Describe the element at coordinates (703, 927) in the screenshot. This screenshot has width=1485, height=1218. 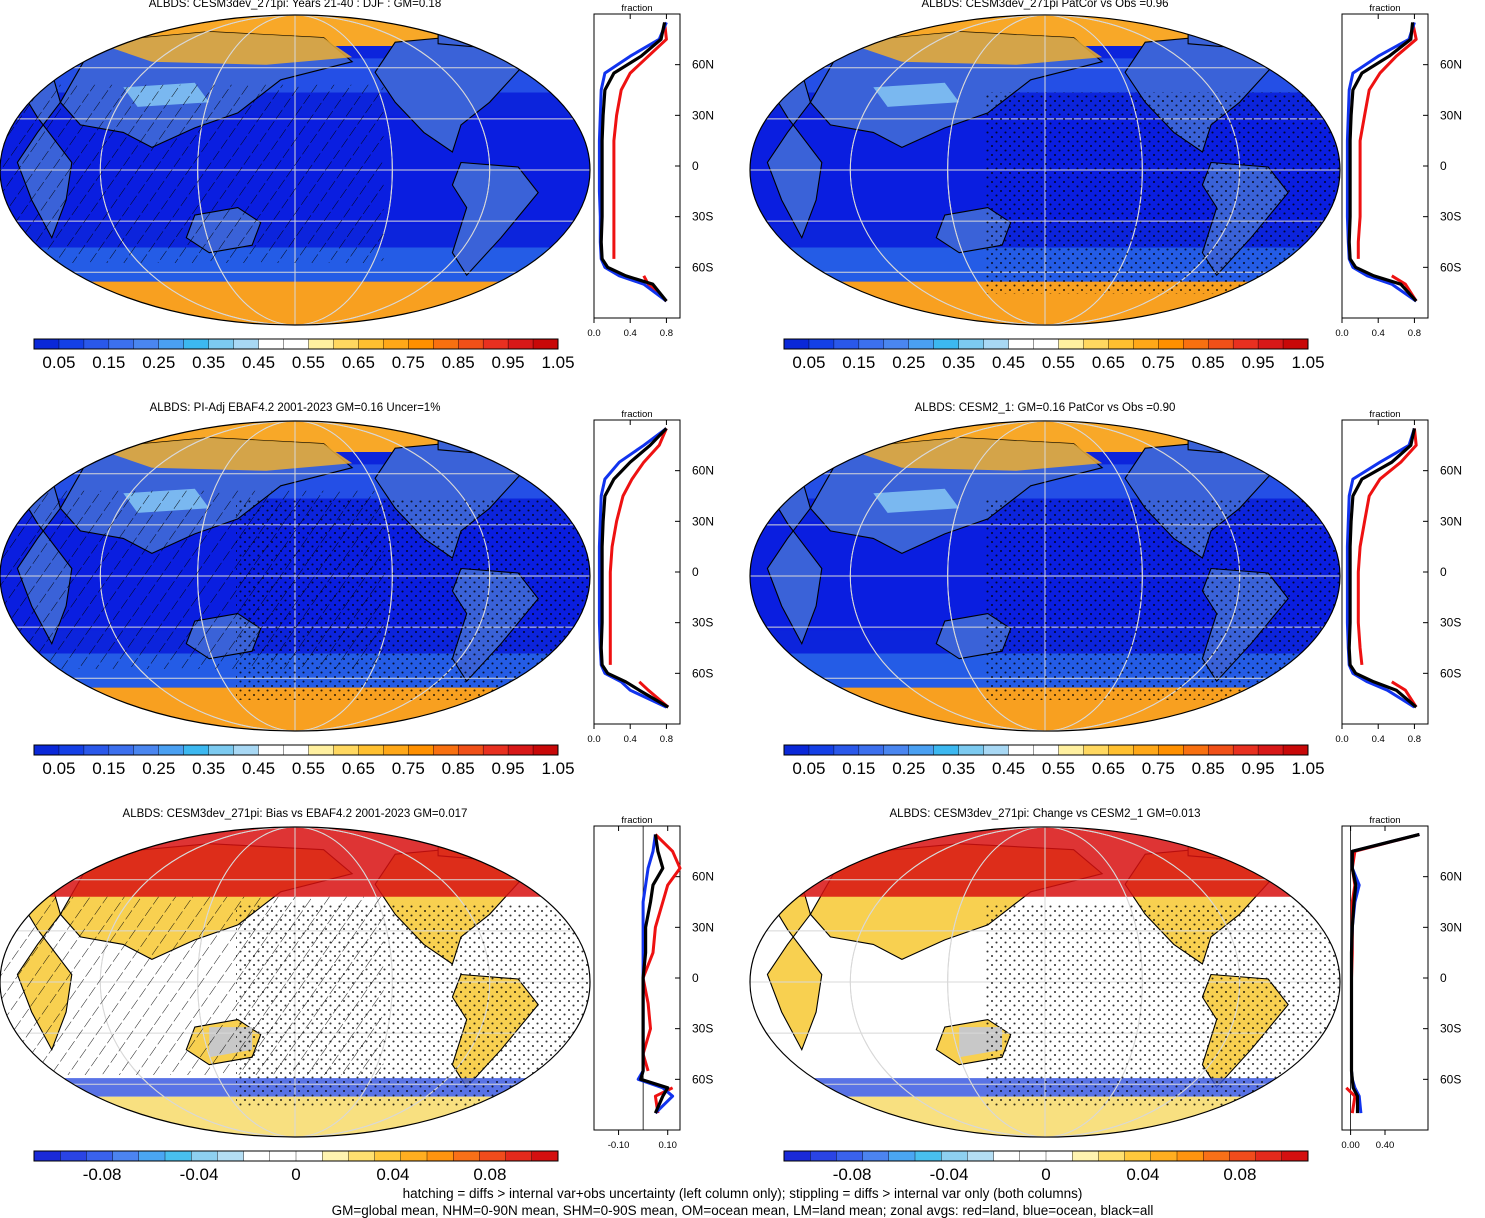
I see `zonal-lat-label: 30N` at that location.